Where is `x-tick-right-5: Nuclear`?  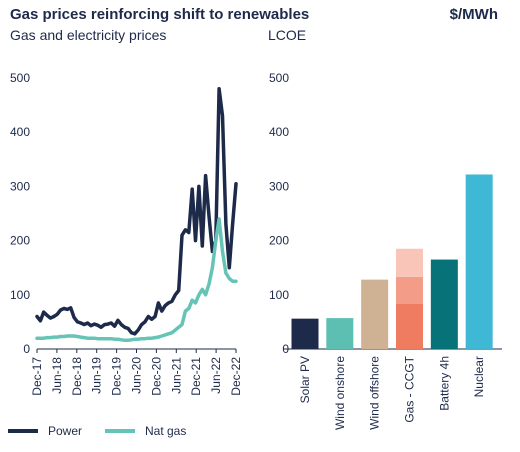
x-tick-right-5: Nuclear is located at coordinates (479, 376).